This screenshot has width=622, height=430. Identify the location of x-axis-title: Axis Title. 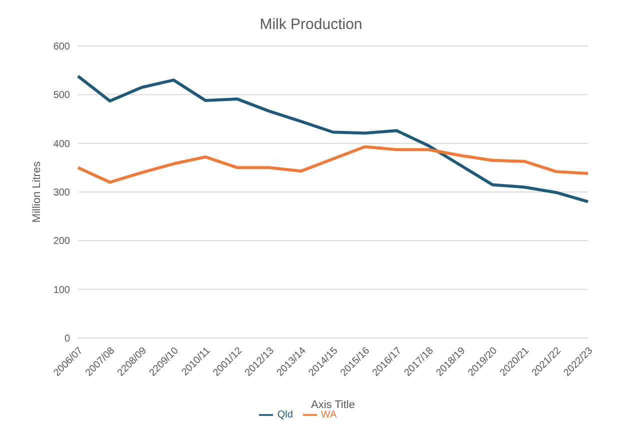
(333, 405).